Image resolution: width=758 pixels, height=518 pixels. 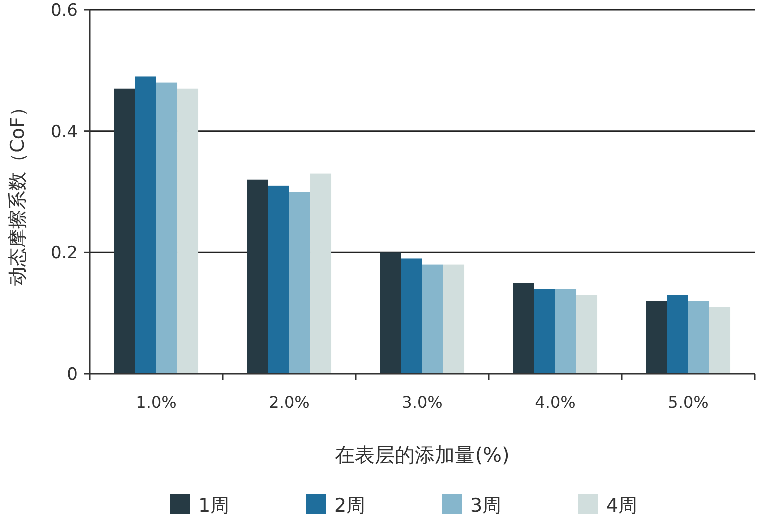 What do you see at coordinates (688, 402) in the screenshot?
I see `x-tick-label: 5.0%` at bounding box center [688, 402].